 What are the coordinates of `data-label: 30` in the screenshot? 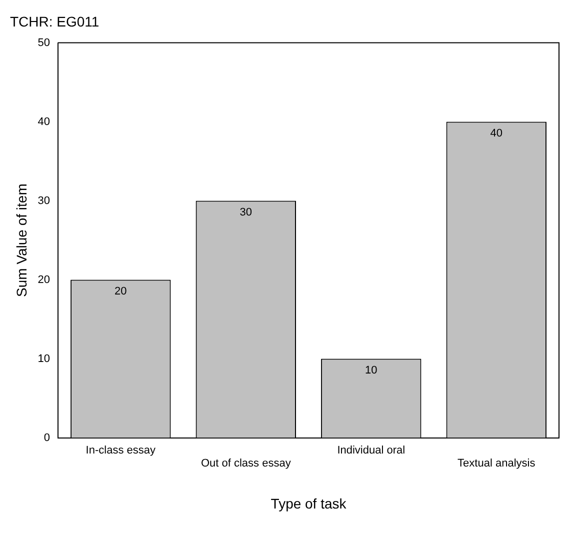 It's located at (246, 212).